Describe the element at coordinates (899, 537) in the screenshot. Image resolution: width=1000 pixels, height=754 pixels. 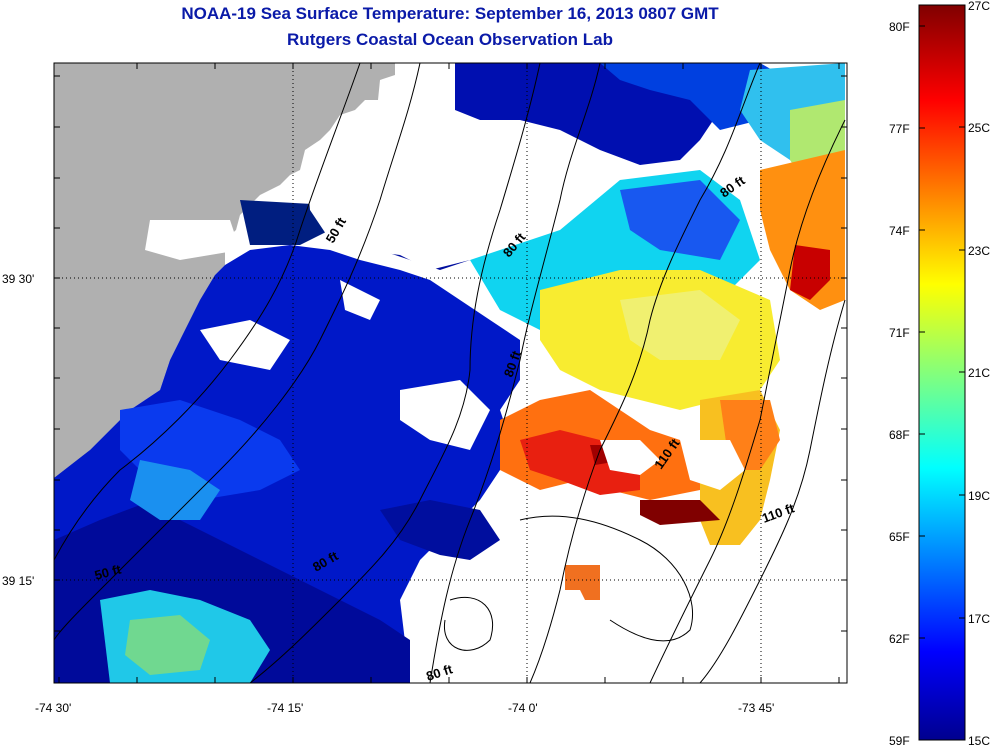
I see `colorbar-fahrenheit-label: 65F` at that location.